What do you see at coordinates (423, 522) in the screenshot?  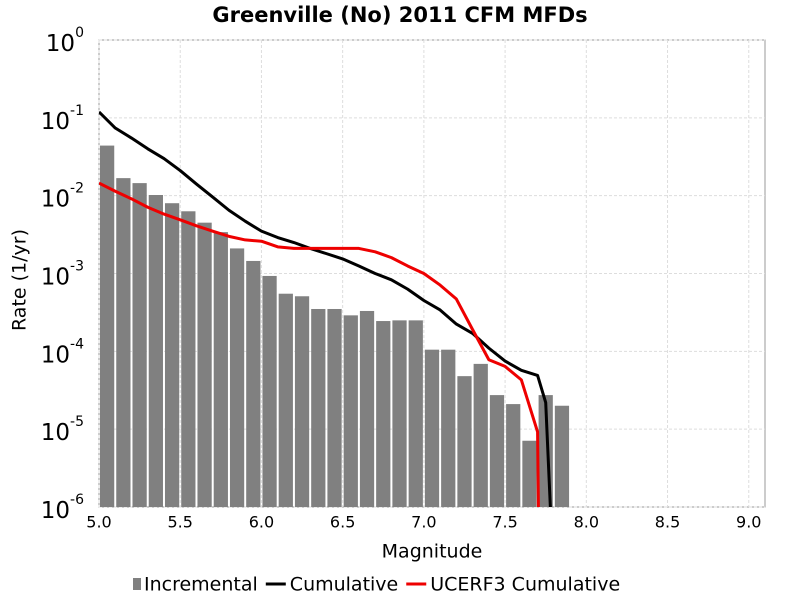 I see `x-tick-label: 7.0` at bounding box center [423, 522].